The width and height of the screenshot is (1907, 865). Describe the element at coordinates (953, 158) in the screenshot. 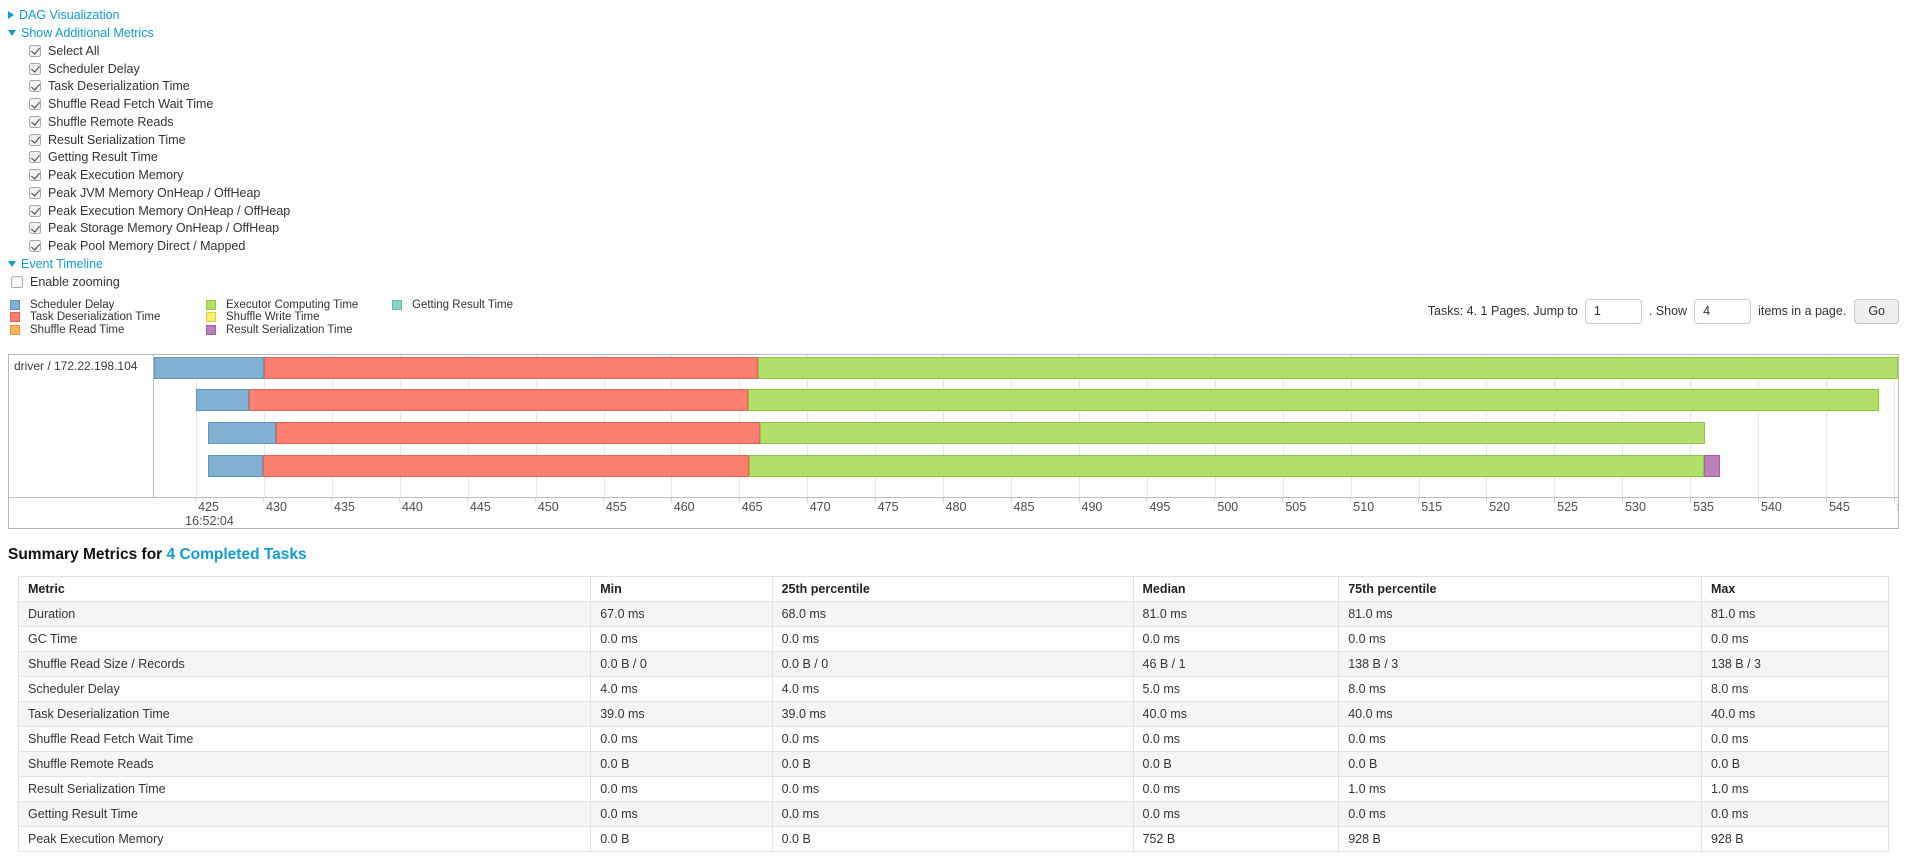

I see `metric-checkbox-row: Getting Result Time` at that location.